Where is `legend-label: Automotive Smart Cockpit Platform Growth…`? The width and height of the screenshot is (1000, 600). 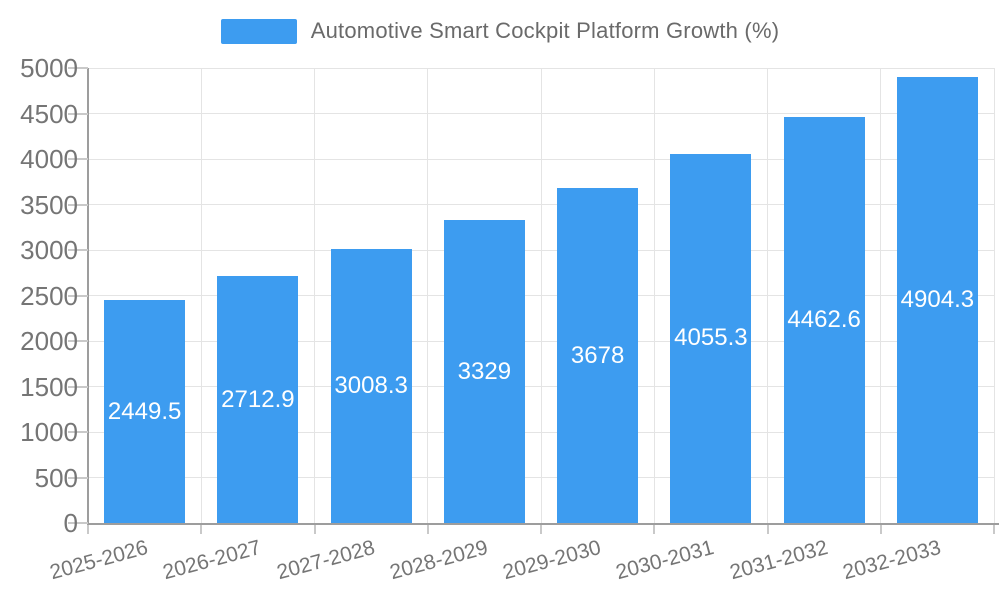 legend-label: Automotive Smart Cockpit Platform Growth… is located at coordinates (545, 30).